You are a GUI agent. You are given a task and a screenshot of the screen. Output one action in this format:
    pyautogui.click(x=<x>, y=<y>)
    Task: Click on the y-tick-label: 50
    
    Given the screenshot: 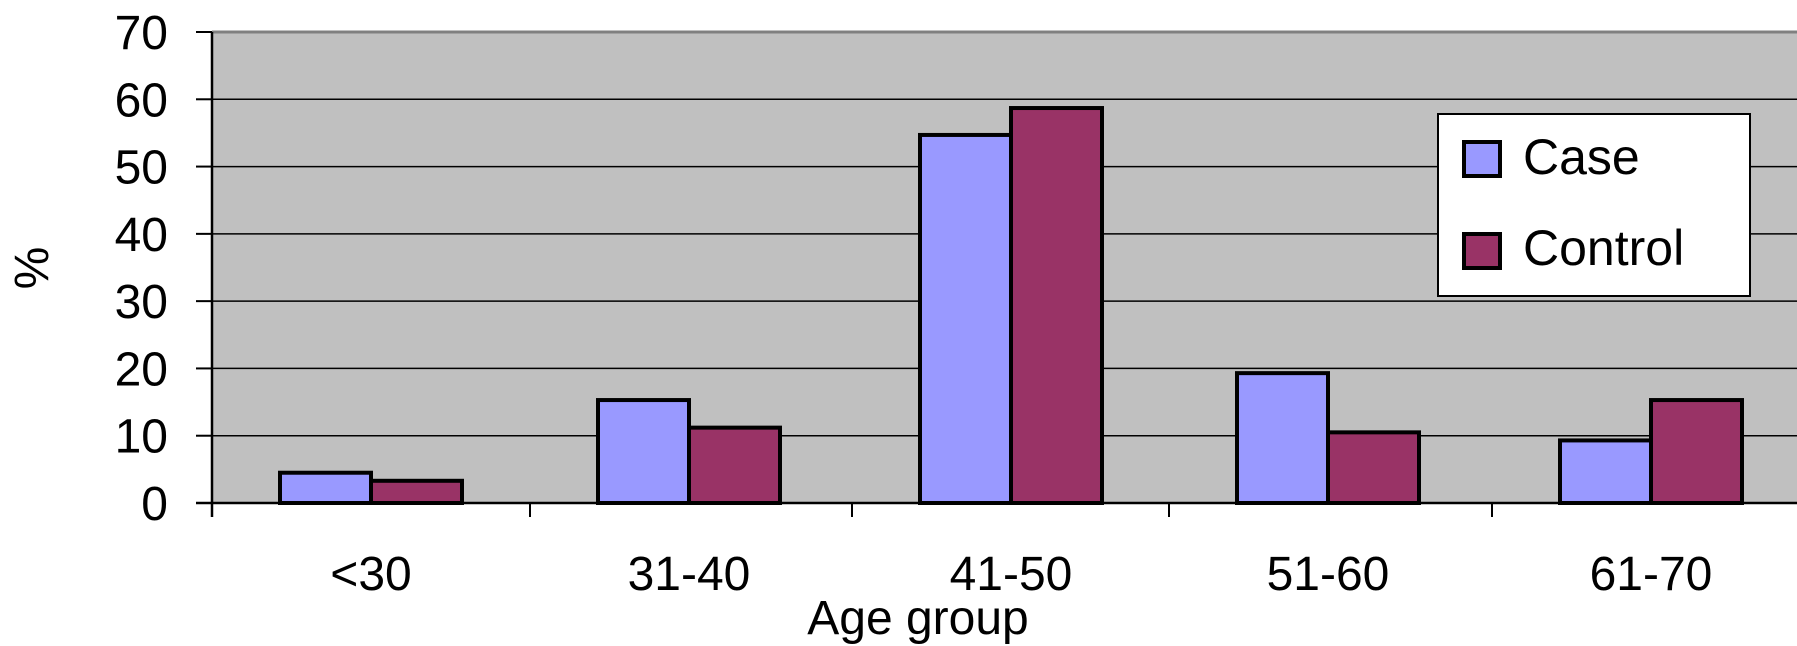 What is the action you would take?
    pyautogui.click(x=141, y=168)
    